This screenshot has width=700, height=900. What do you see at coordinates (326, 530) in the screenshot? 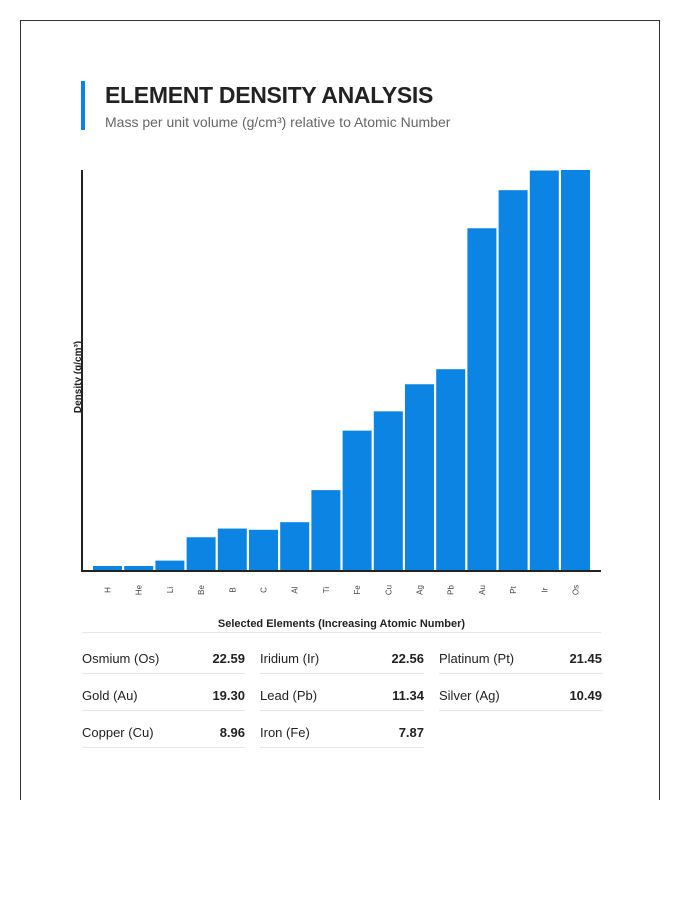
I see `bar-ti` at bounding box center [326, 530].